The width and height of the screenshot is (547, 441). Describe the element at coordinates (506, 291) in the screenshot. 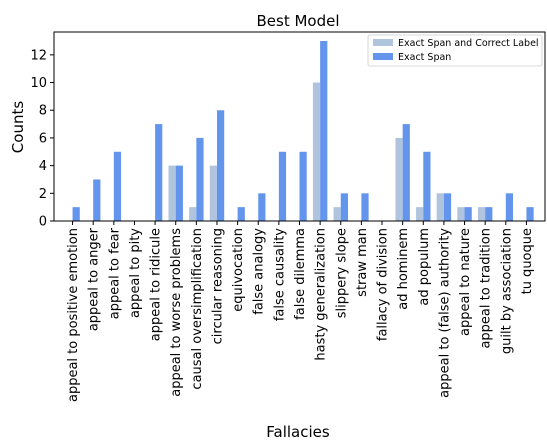

I see `x-tick-label-guilt-by-association: guilt by association` at that location.